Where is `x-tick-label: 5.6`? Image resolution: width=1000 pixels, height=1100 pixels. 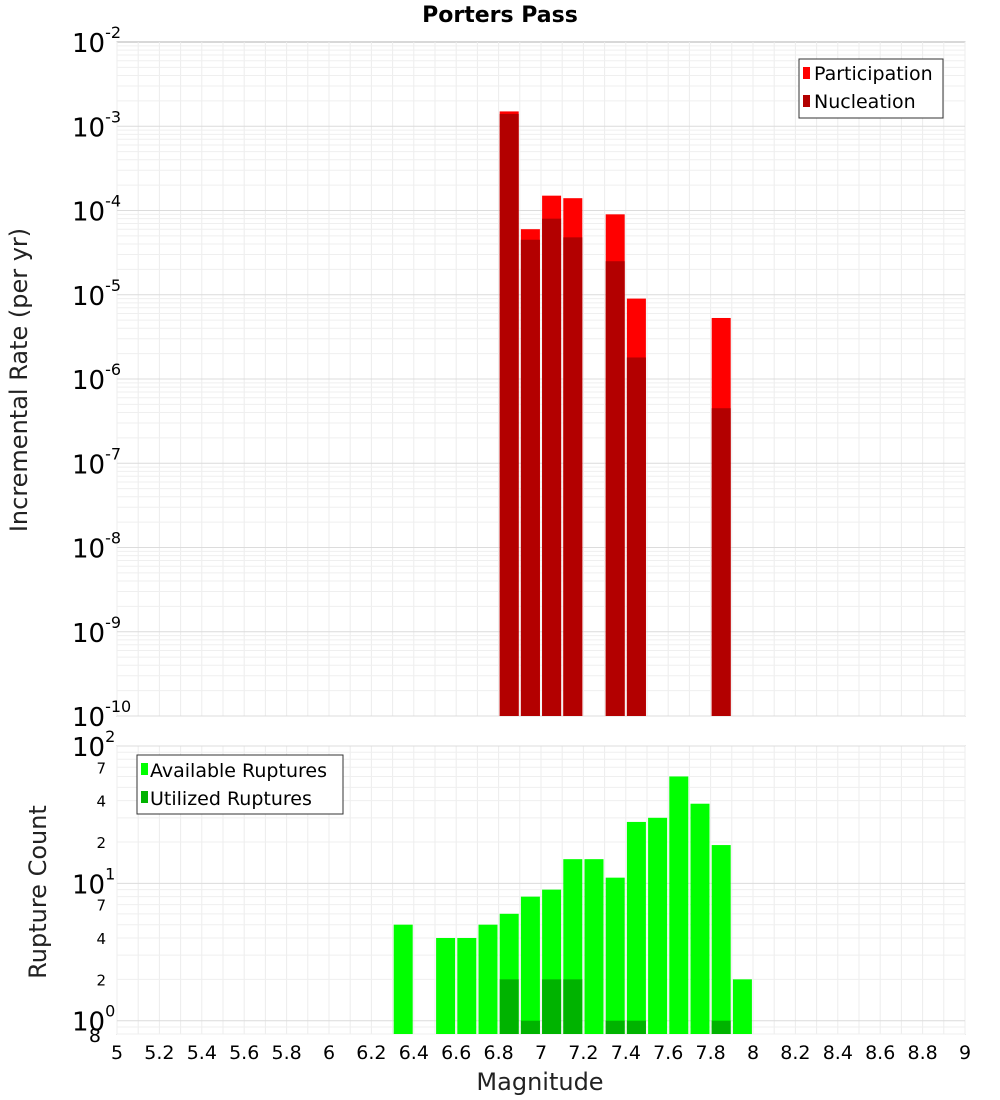 x-tick-label: 5.6 is located at coordinates (244, 1053).